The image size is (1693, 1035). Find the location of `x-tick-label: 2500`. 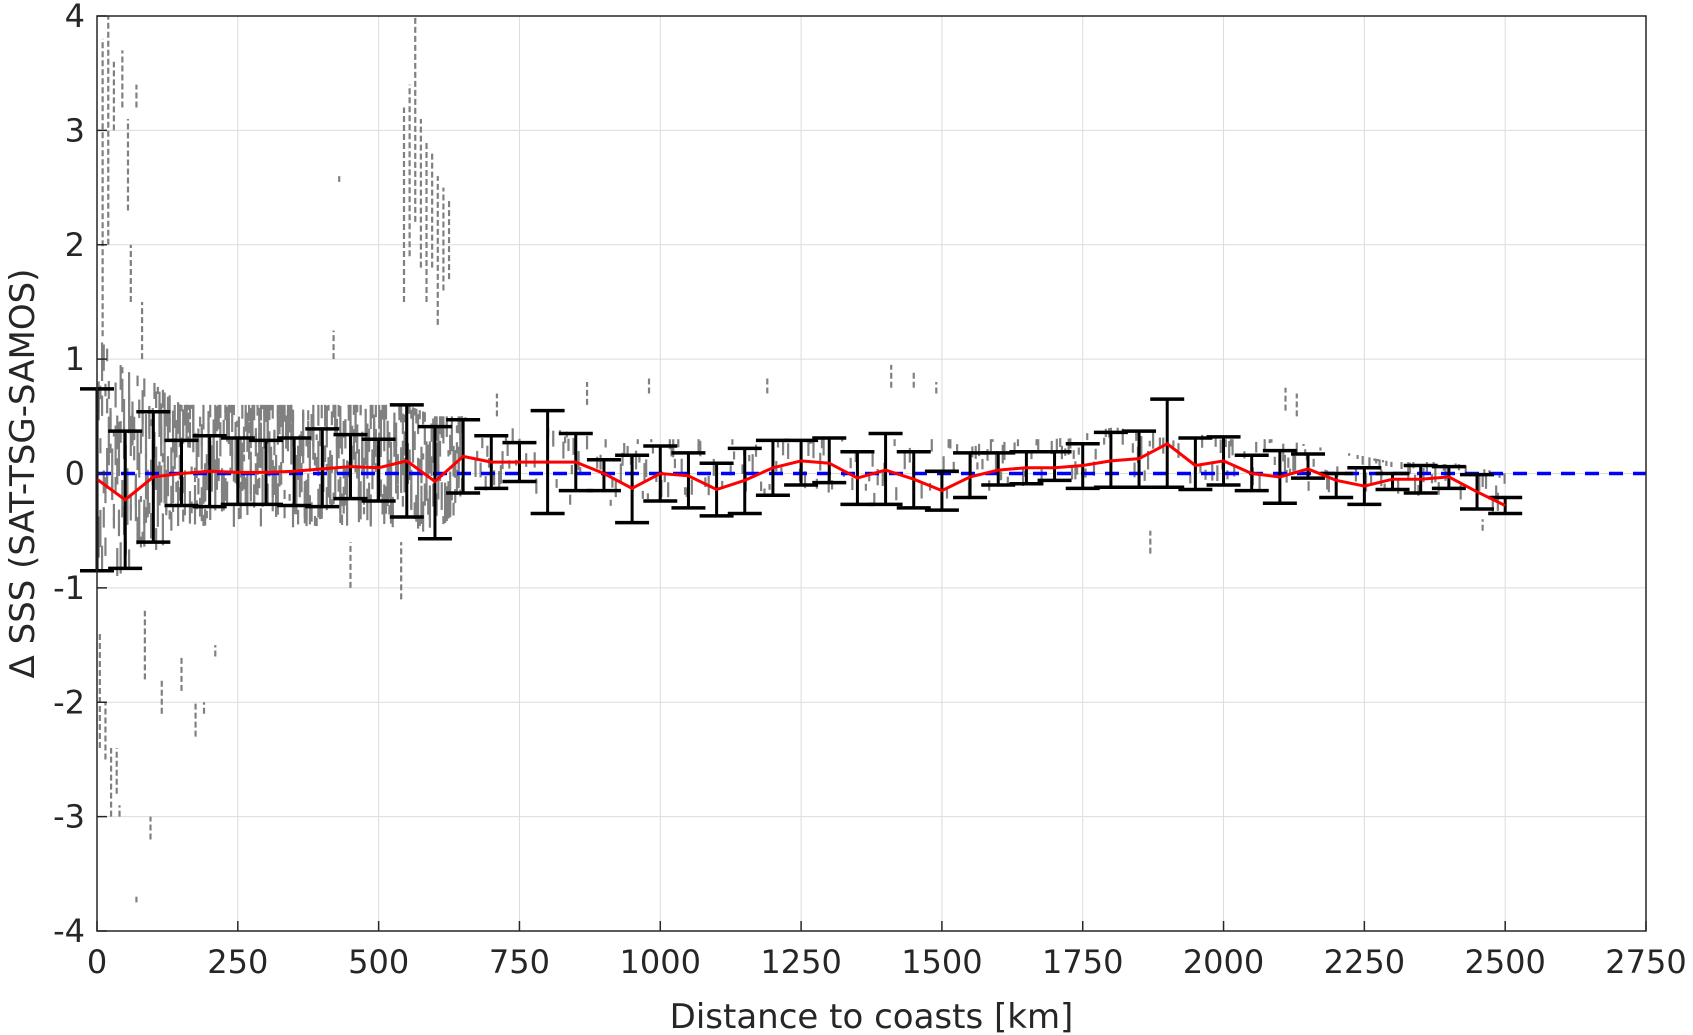

x-tick-label: 2500 is located at coordinates (1504, 962).